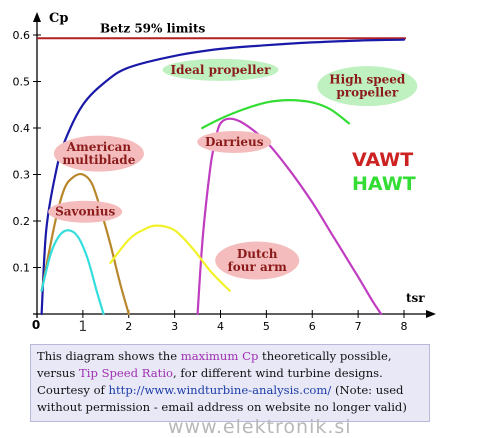 This screenshot has width=500, height=438. What do you see at coordinates (82, 327) in the screenshot?
I see `x-tick-label: 1` at bounding box center [82, 327].